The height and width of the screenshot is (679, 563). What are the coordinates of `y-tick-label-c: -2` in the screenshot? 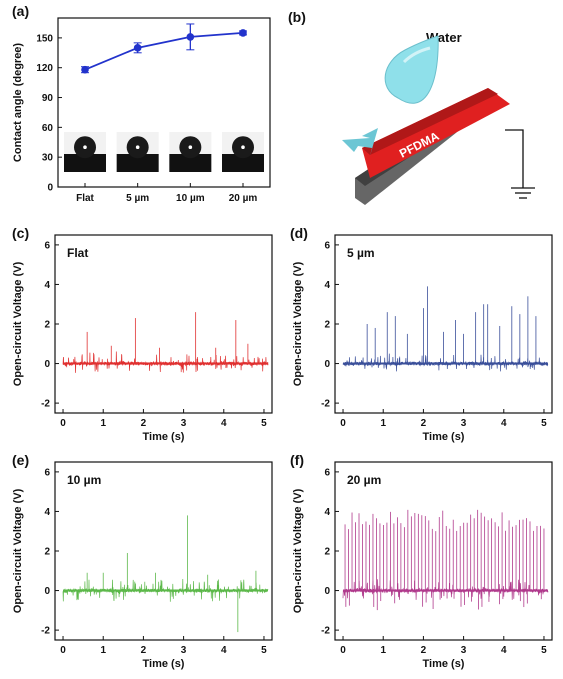 It's located at (45, 404).